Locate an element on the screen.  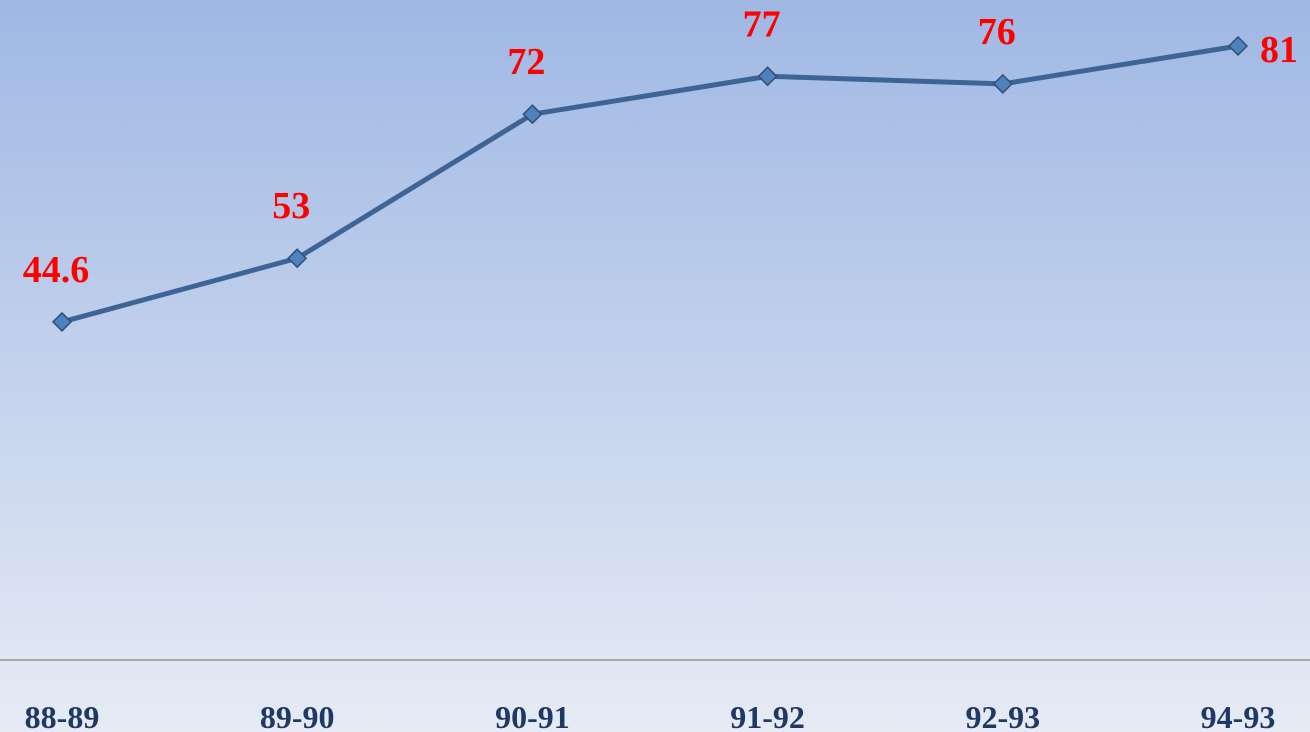
x-tick-label: 90-91 is located at coordinates (532, 715).